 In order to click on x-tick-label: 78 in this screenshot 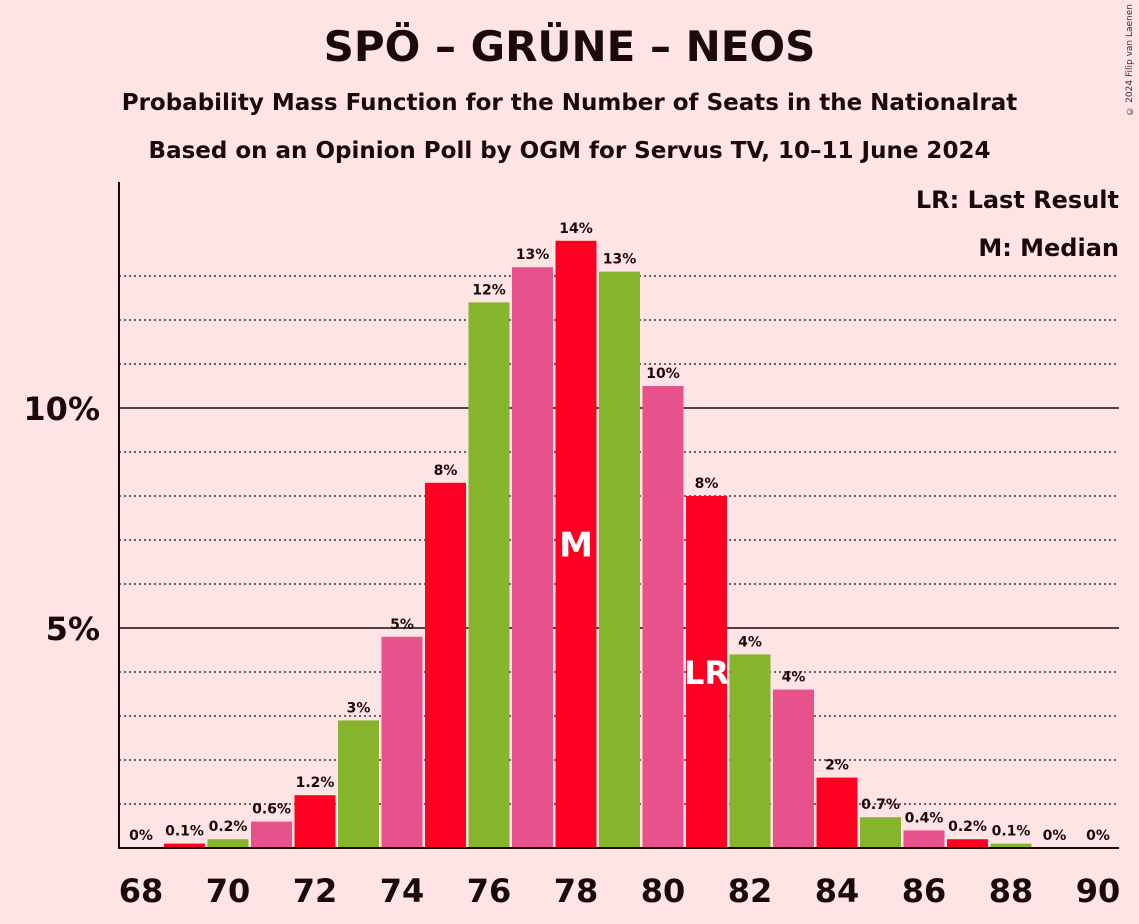, I will do `click(576, 891)`.